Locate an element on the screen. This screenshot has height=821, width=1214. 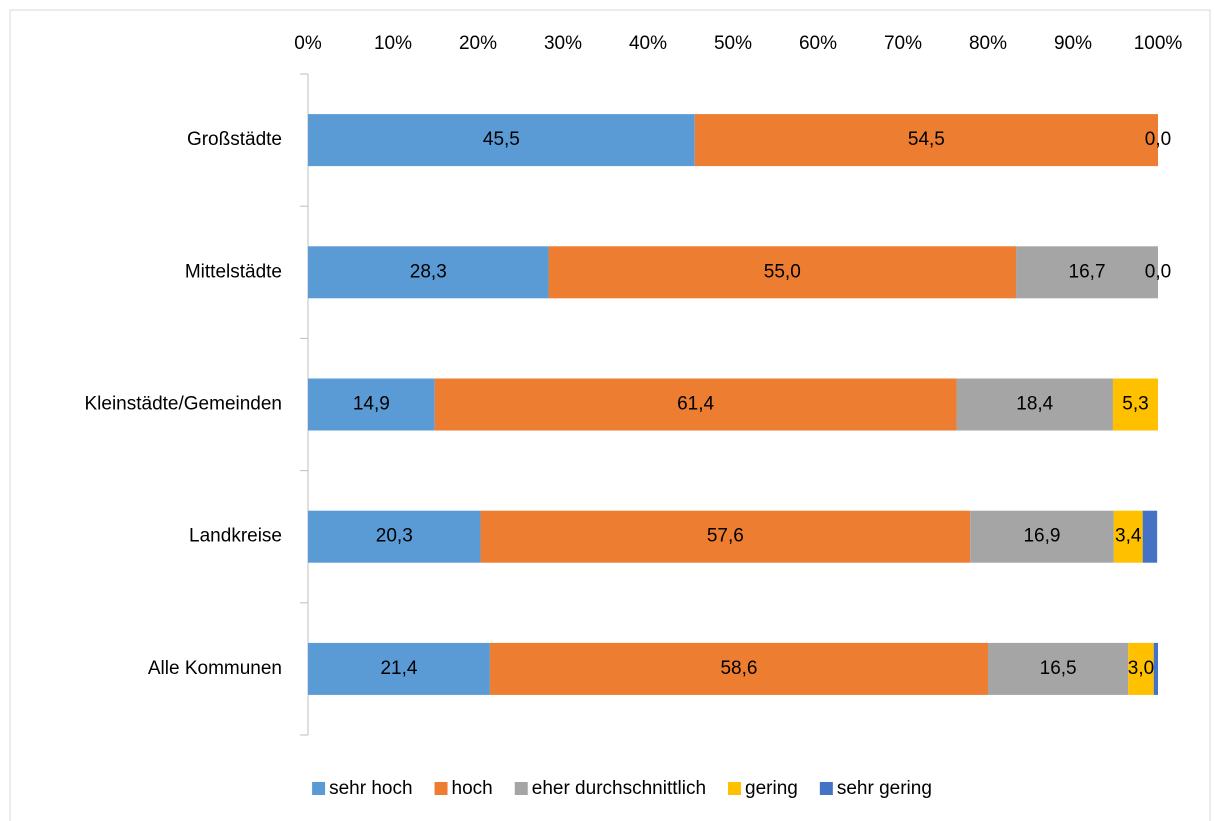
legend-item: sehr hoch is located at coordinates (362, 788).